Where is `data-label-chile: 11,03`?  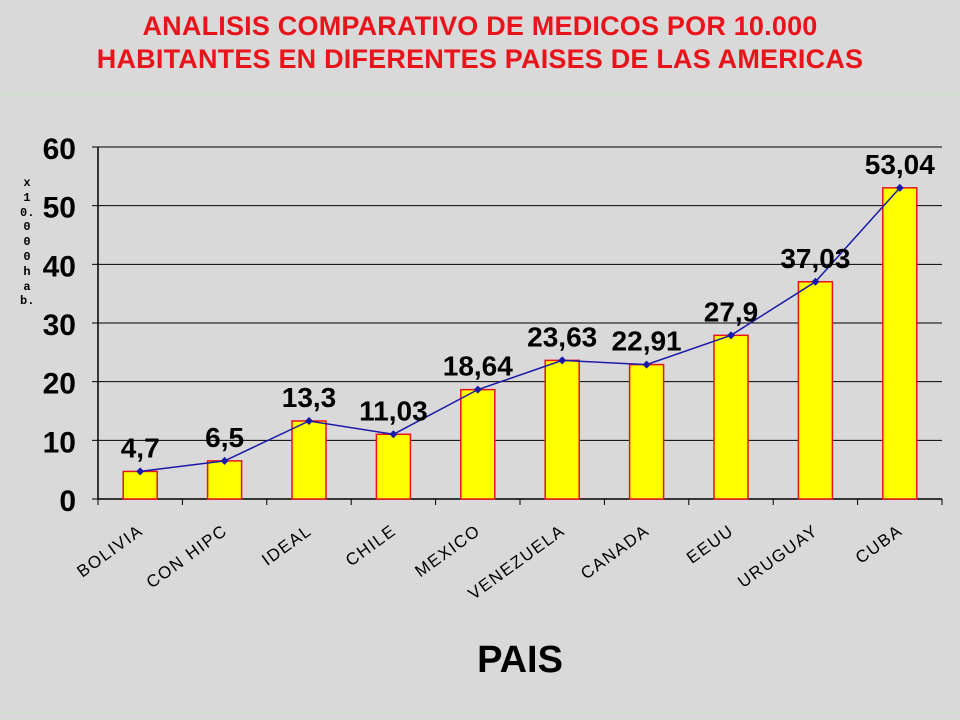 data-label-chile: 11,03 is located at coordinates (393, 410).